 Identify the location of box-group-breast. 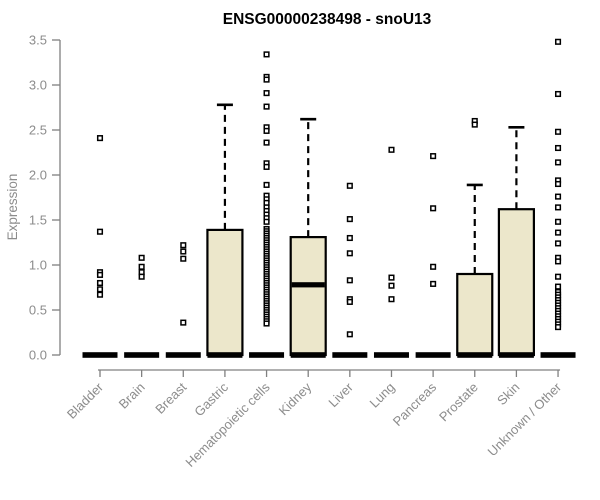
(183, 300).